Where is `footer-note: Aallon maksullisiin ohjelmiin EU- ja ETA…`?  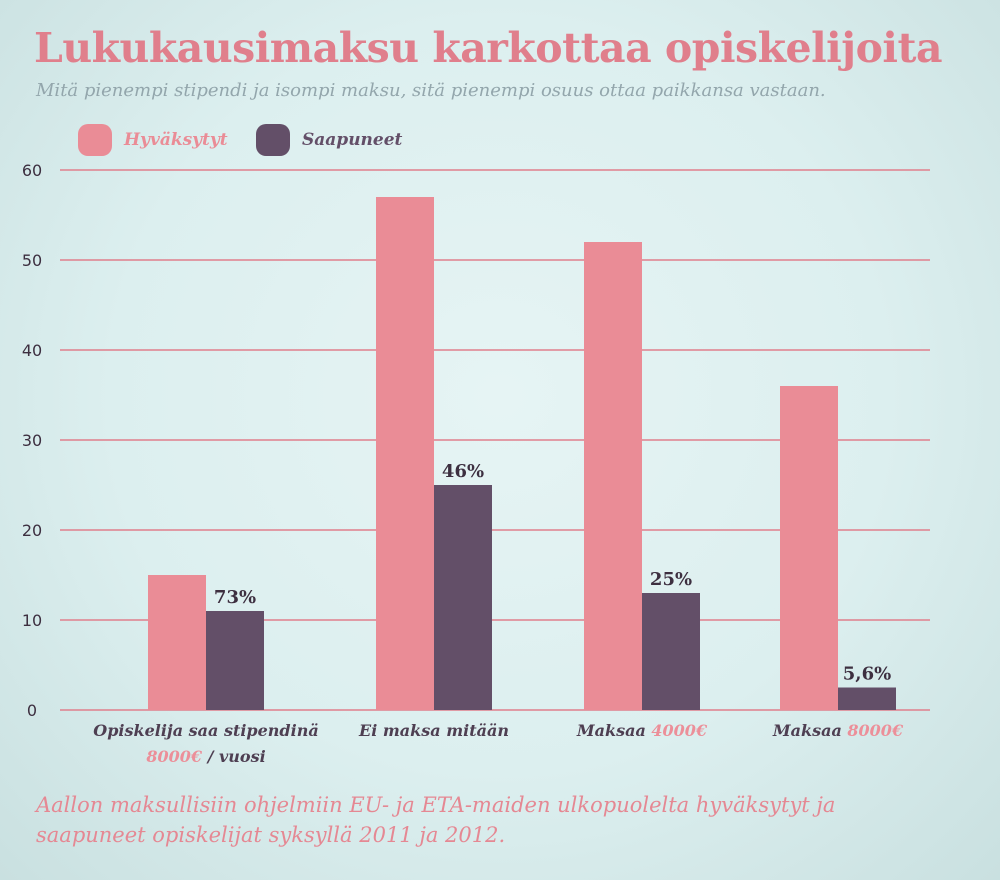
footer-note: Aallon maksullisiin ohjelmiin EU- ja ETA… is located at coordinates (436, 820).